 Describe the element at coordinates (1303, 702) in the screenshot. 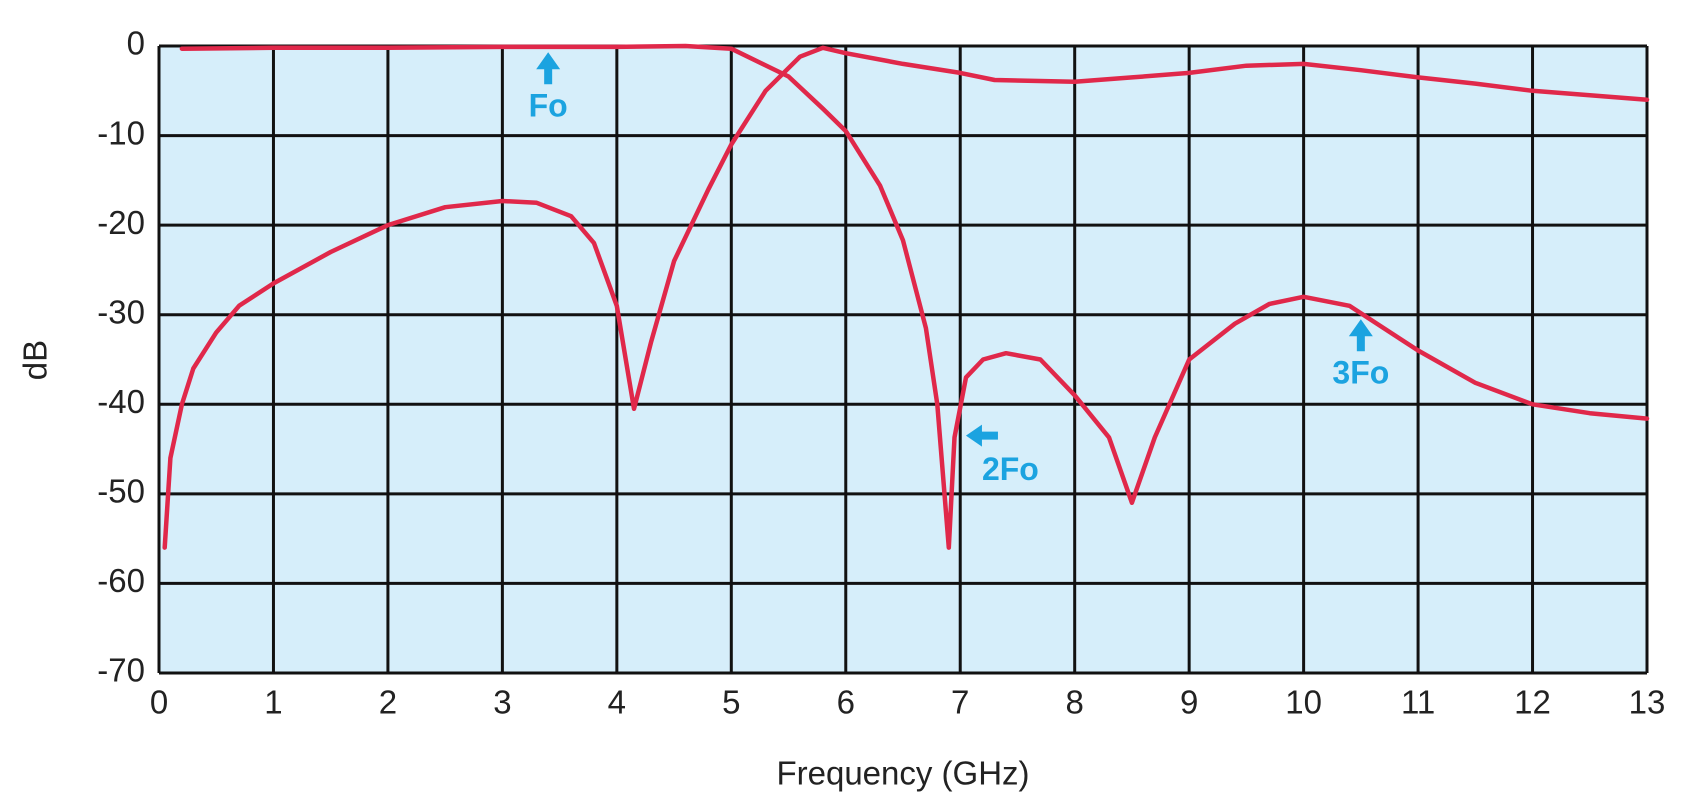

I see `x-tick-label: 10` at that location.